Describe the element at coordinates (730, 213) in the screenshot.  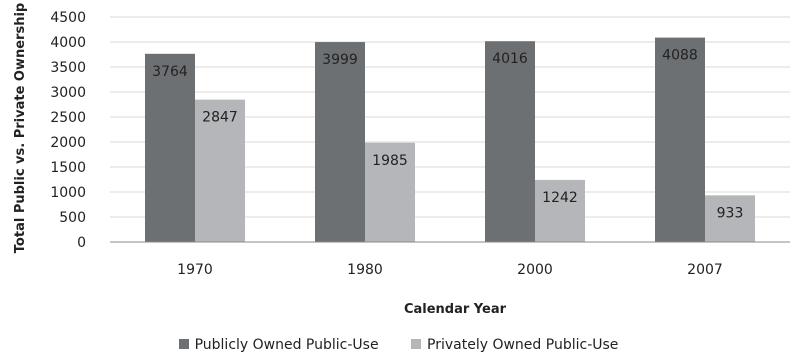
I see `data-label: 933` at that location.